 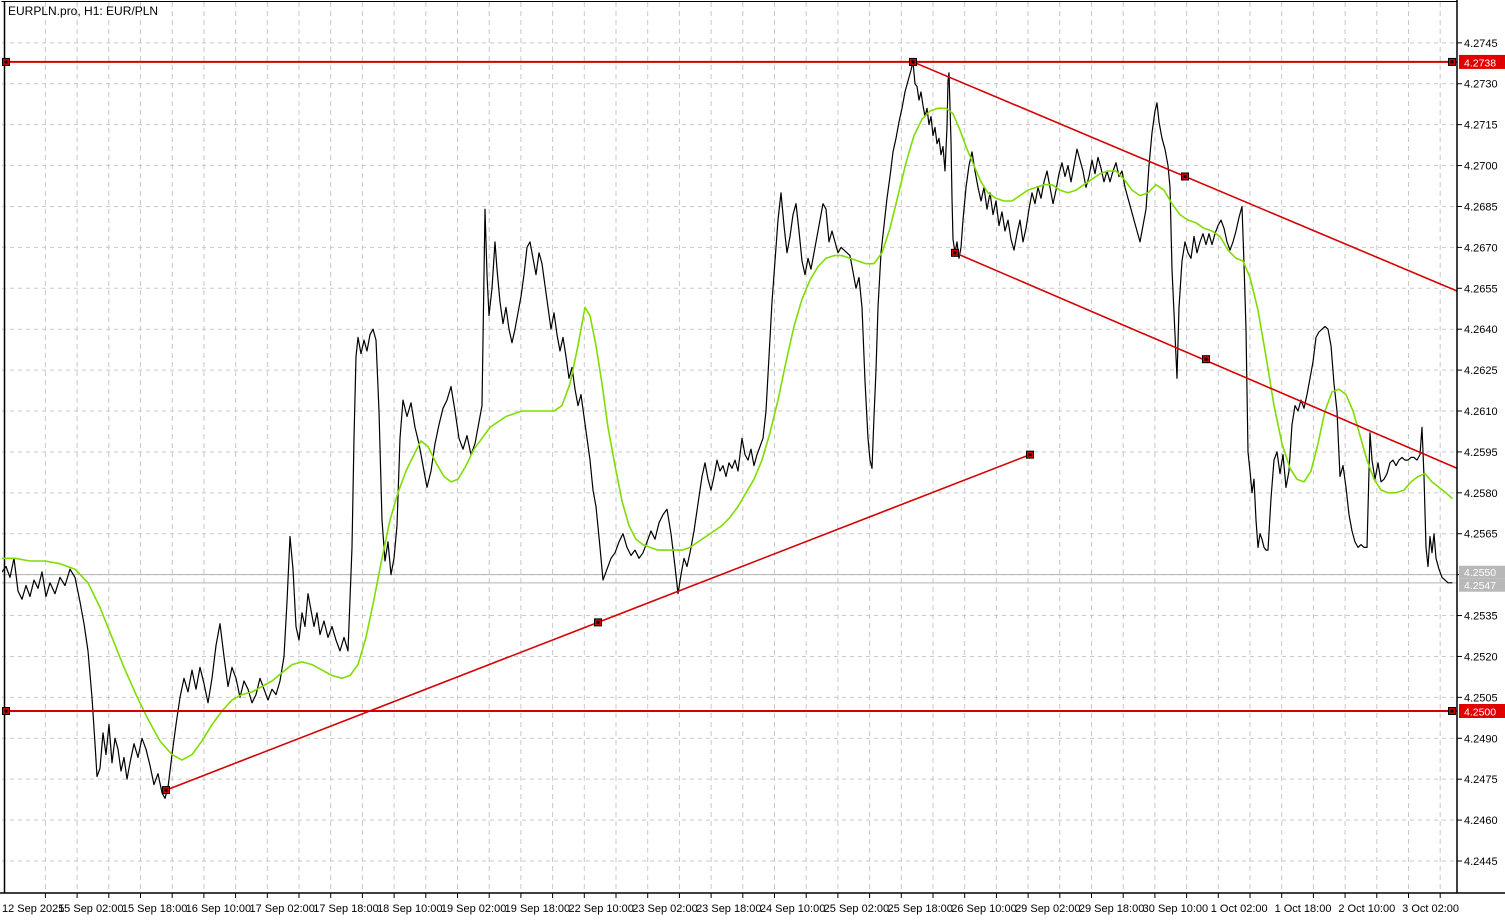 I want to click on price-tick-label: 4.2700, so click(x=1481, y=167).